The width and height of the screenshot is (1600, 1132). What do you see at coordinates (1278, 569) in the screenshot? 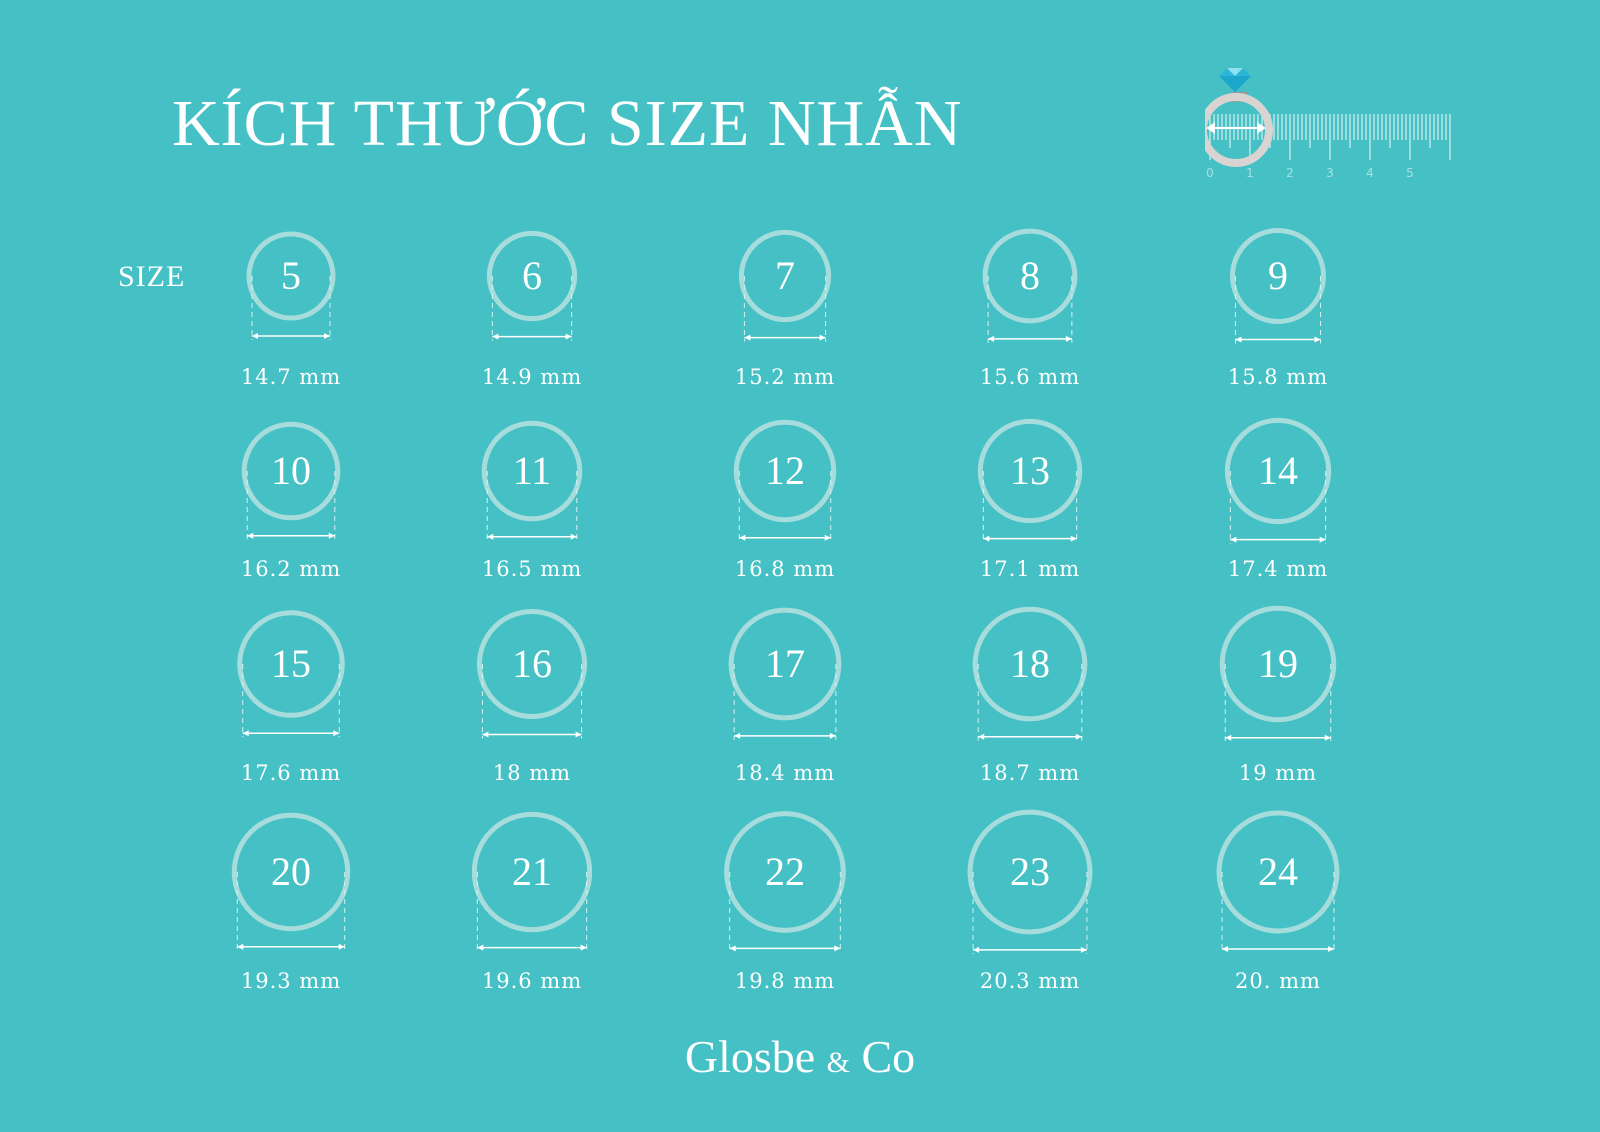
I see `diameter-label: 17.4 mm` at bounding box center [1278, 569].